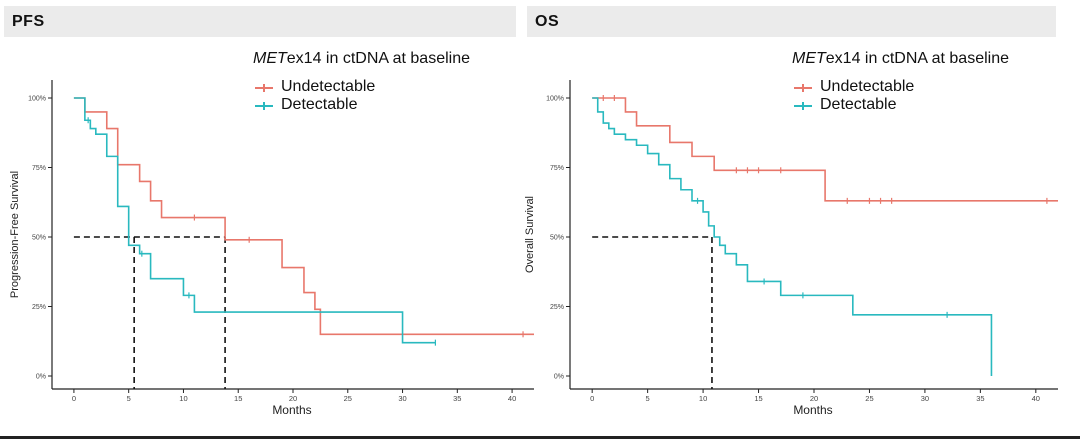 Image resolution: width=1080 pixels, height=439 pixels. I want to click on pfs-y-tick-label: 25%, so click(39, 307).